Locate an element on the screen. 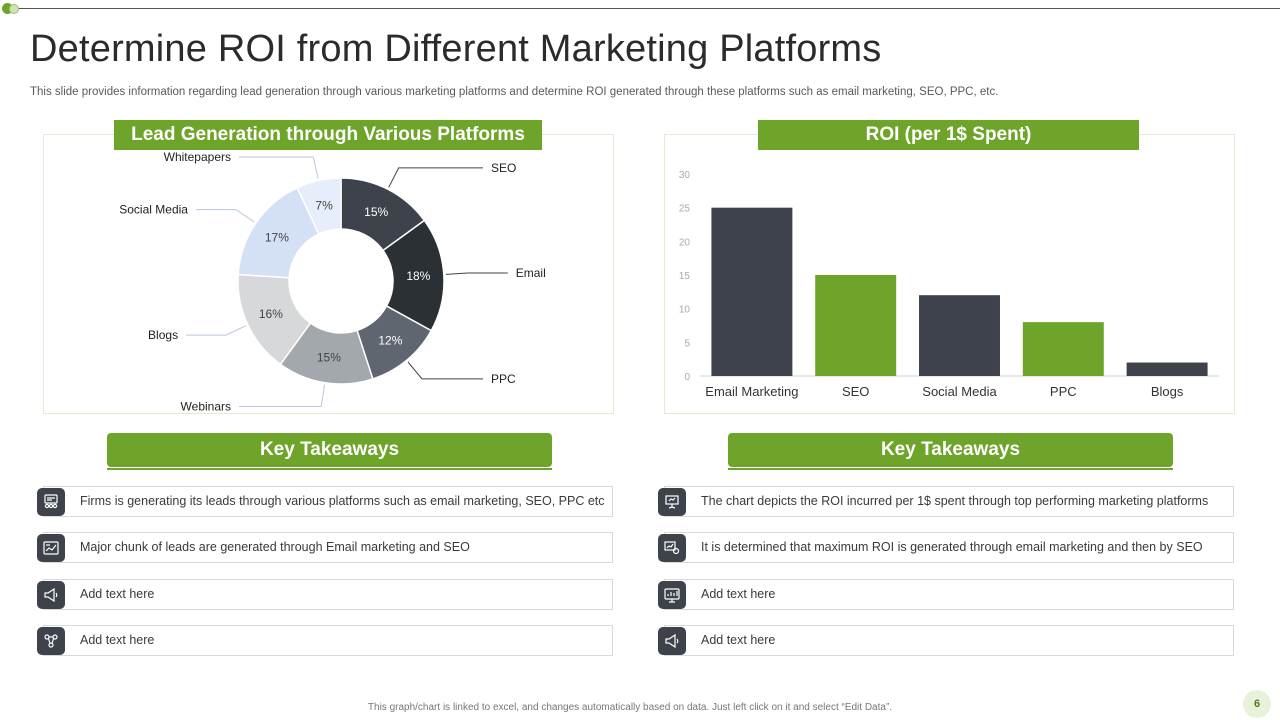  people-network-icon is located at coordinates (51, 641).